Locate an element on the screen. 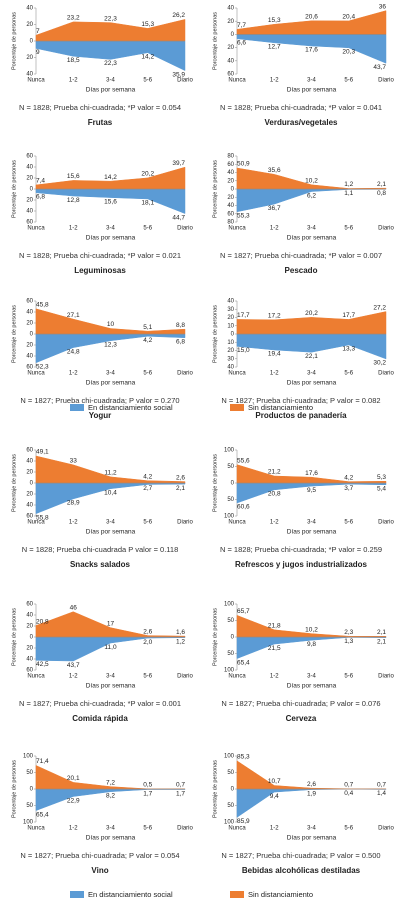 Image resolution: width=402 pixels, height=905 pixels. value-label: 12,8 is located at coordinates (73, 200).